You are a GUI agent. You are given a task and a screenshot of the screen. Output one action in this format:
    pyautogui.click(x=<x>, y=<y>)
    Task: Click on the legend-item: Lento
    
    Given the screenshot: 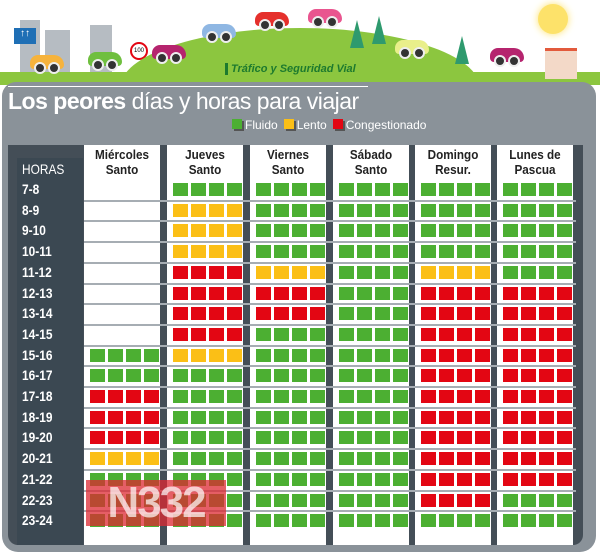 What is the action you would take?
    pyautogui.click(x=305, y=125)
    